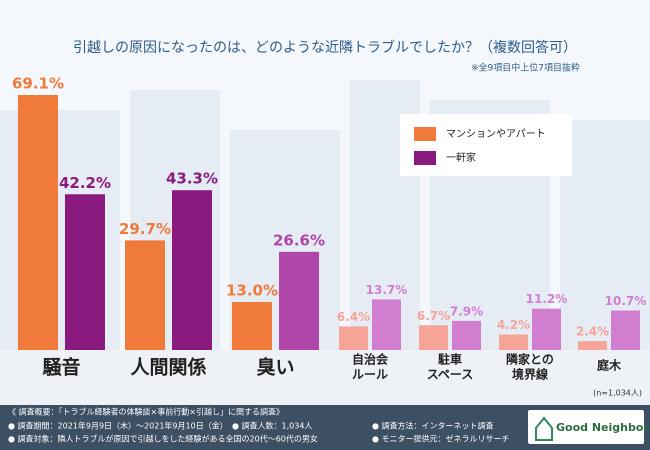 This screenshot has width=650, height=450. What do you see at coordinates (450, 359) in the screenshot?
I see `category-label: 駐車` at bounding box center [450, 359].